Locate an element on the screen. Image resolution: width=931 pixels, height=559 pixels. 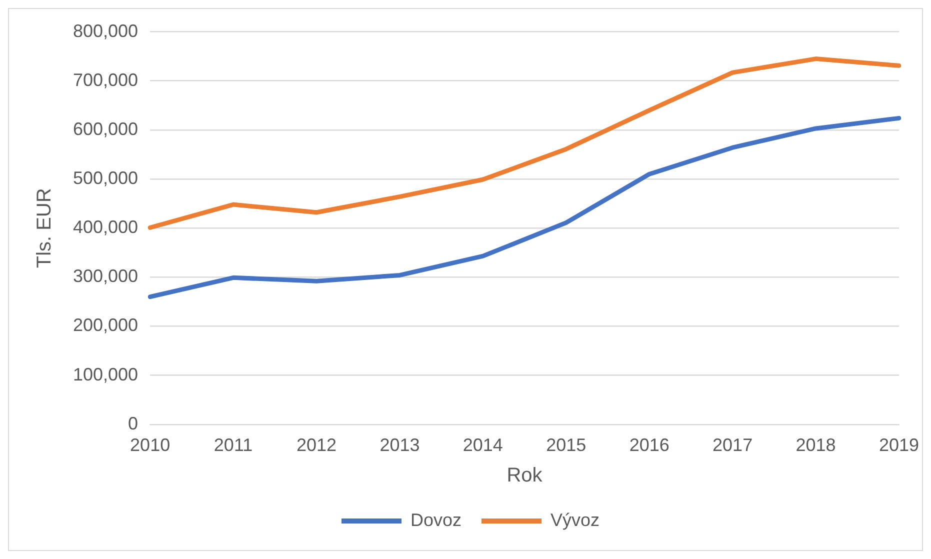
y-tick-label: 500,000 is located at coordinates (105, 178).